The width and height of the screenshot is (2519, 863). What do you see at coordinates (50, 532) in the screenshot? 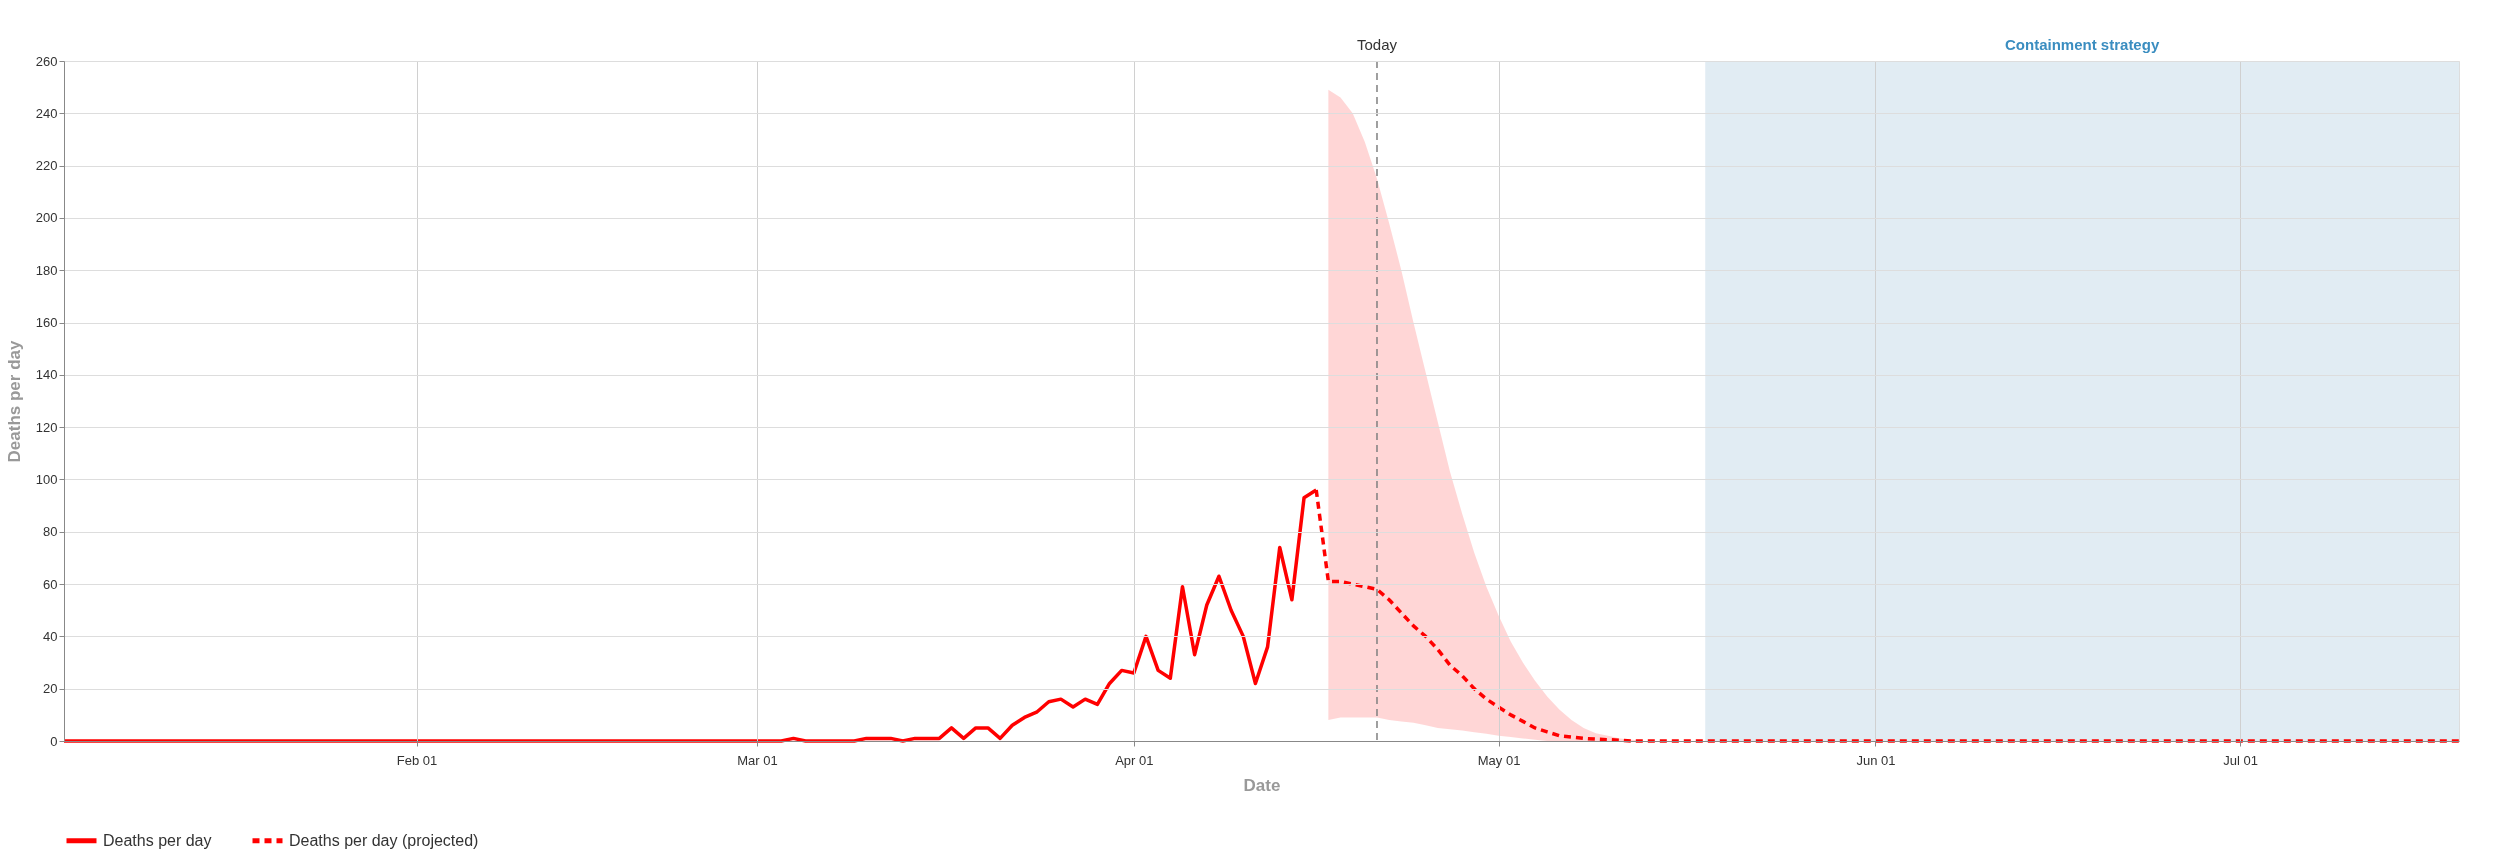
I see `y-tick-label: 80` at bounding box center [50, 532].